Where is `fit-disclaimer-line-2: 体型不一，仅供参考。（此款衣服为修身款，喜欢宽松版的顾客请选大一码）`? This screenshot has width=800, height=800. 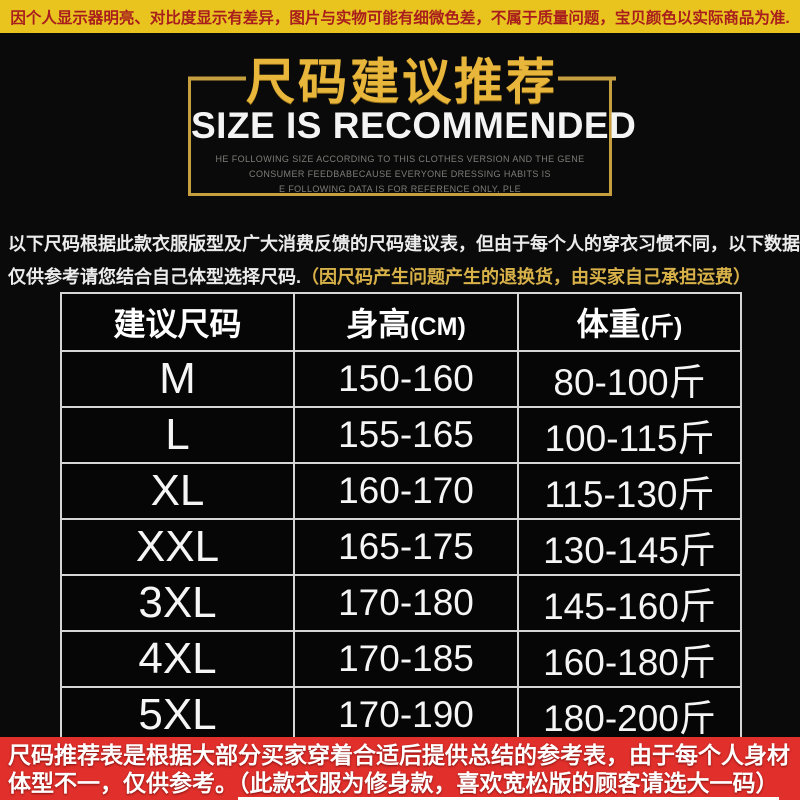
fit-disclaimer-line-2: 体型不一，仅供参考。（此款衣服为修身款，喜欢宽松版的顾客请选大一码） is located at coordinates (400, 784).